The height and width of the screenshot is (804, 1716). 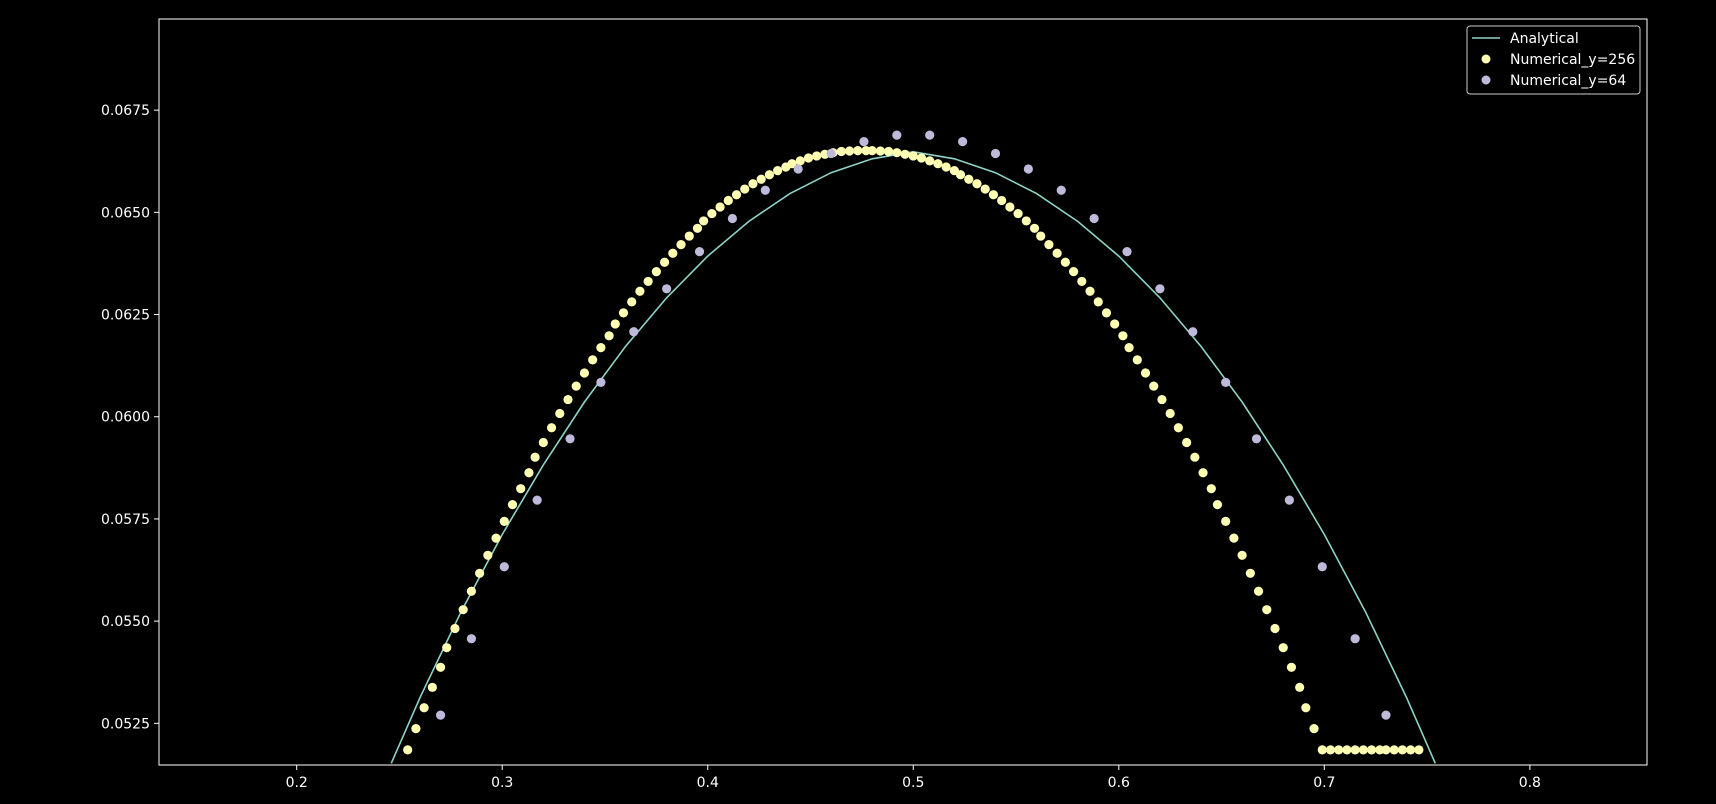 I want to click on legend-label: Numerical_y=64, so click(x=1568, y=81).